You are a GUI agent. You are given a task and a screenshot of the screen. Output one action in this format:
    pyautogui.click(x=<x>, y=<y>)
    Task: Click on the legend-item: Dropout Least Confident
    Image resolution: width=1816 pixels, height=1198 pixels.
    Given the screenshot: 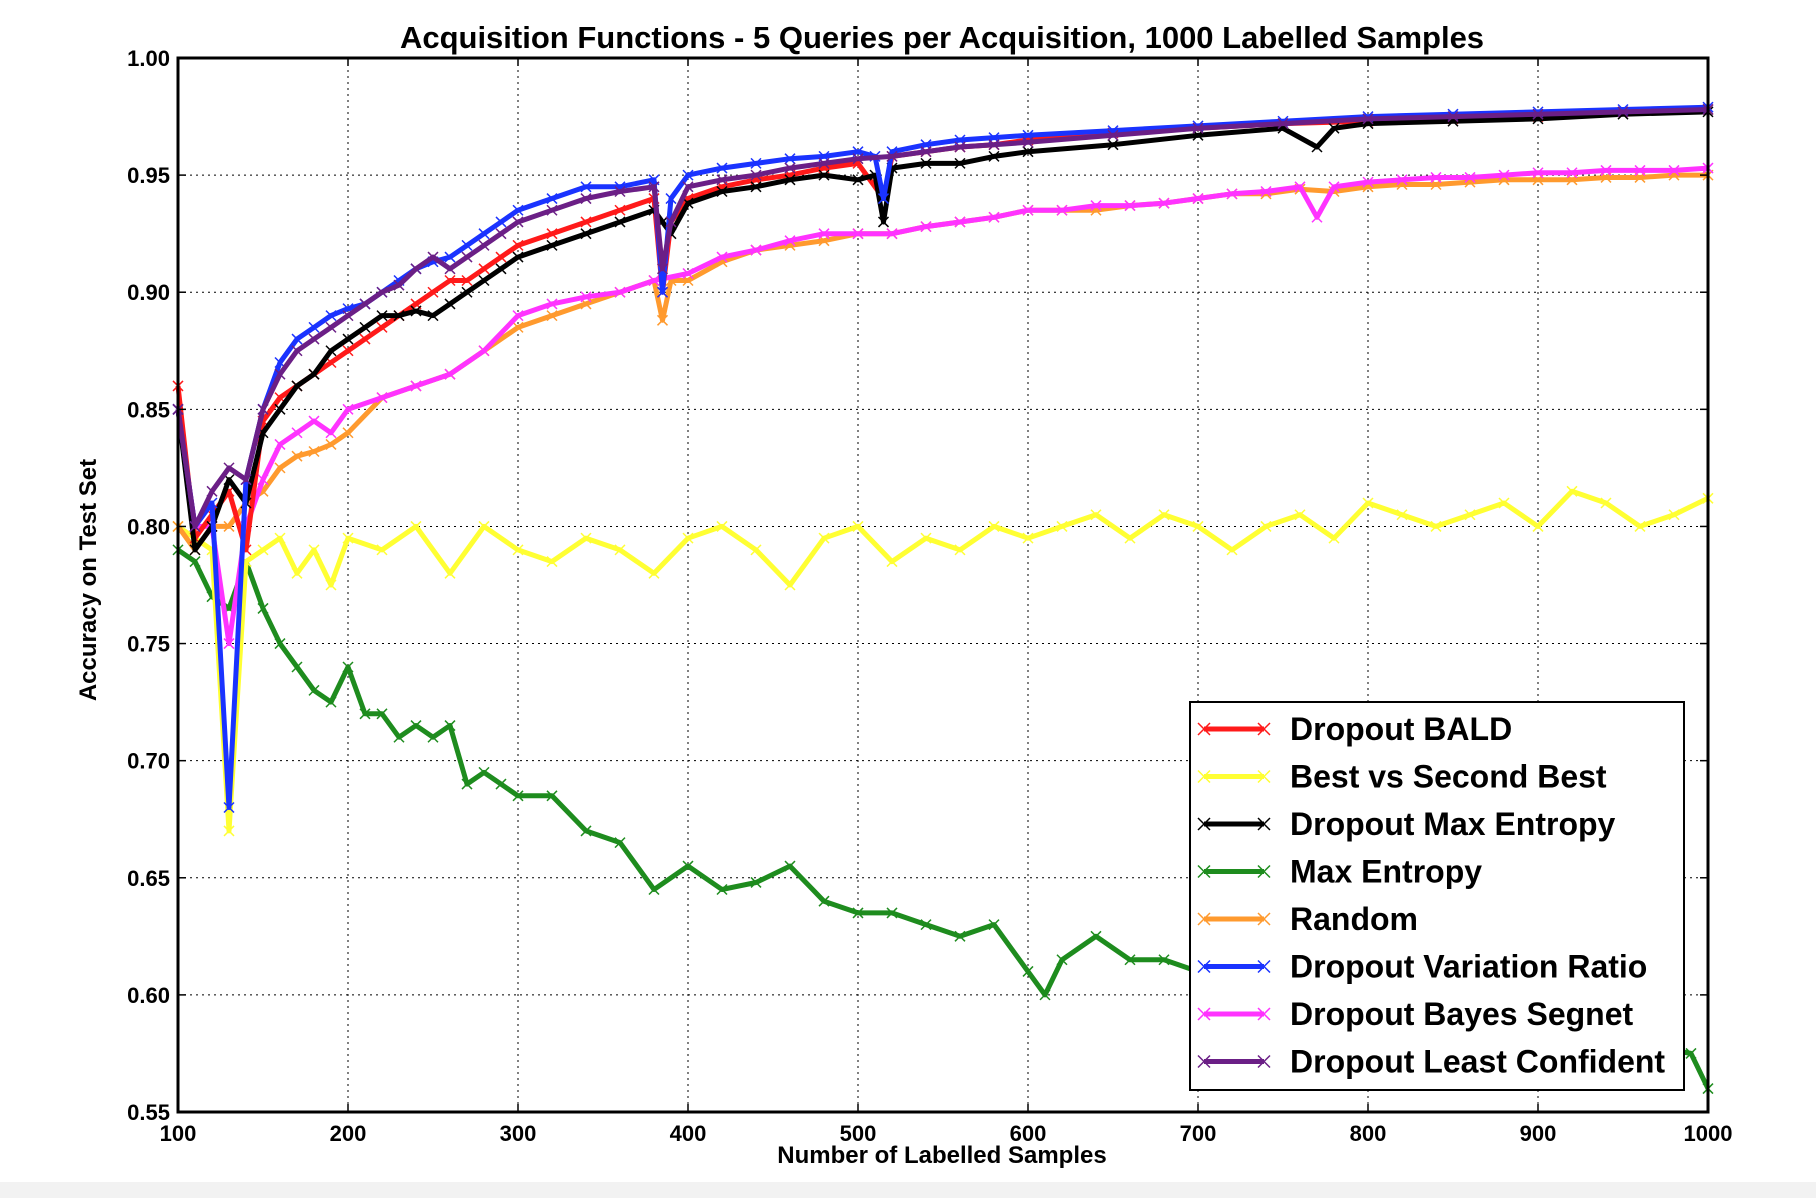 What is the action you would take?
    pyautogui.click(x=1431, y=1062)
    